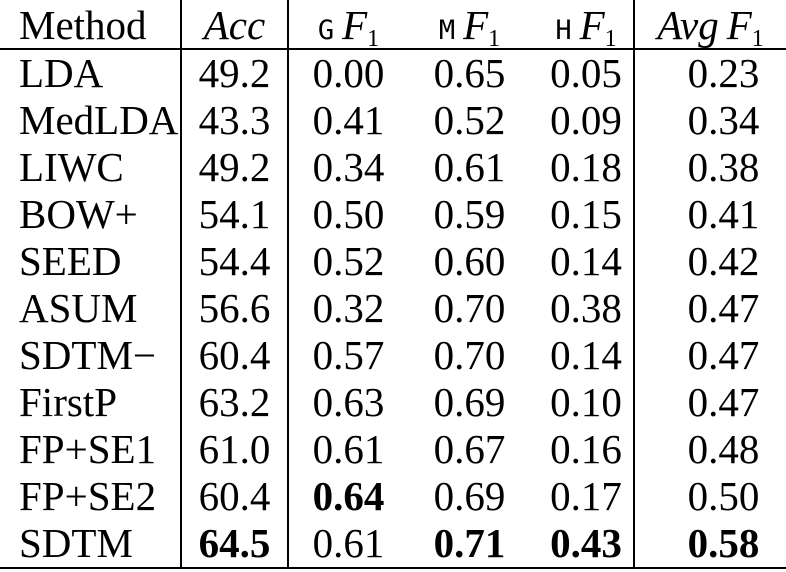 This screenshot has width=786, height=572. Describe the element at coordinates (393, 261) in the screenshot. I see `table-row: SEED 54.4 0.52 0.60 0.14 0.42` at that location.